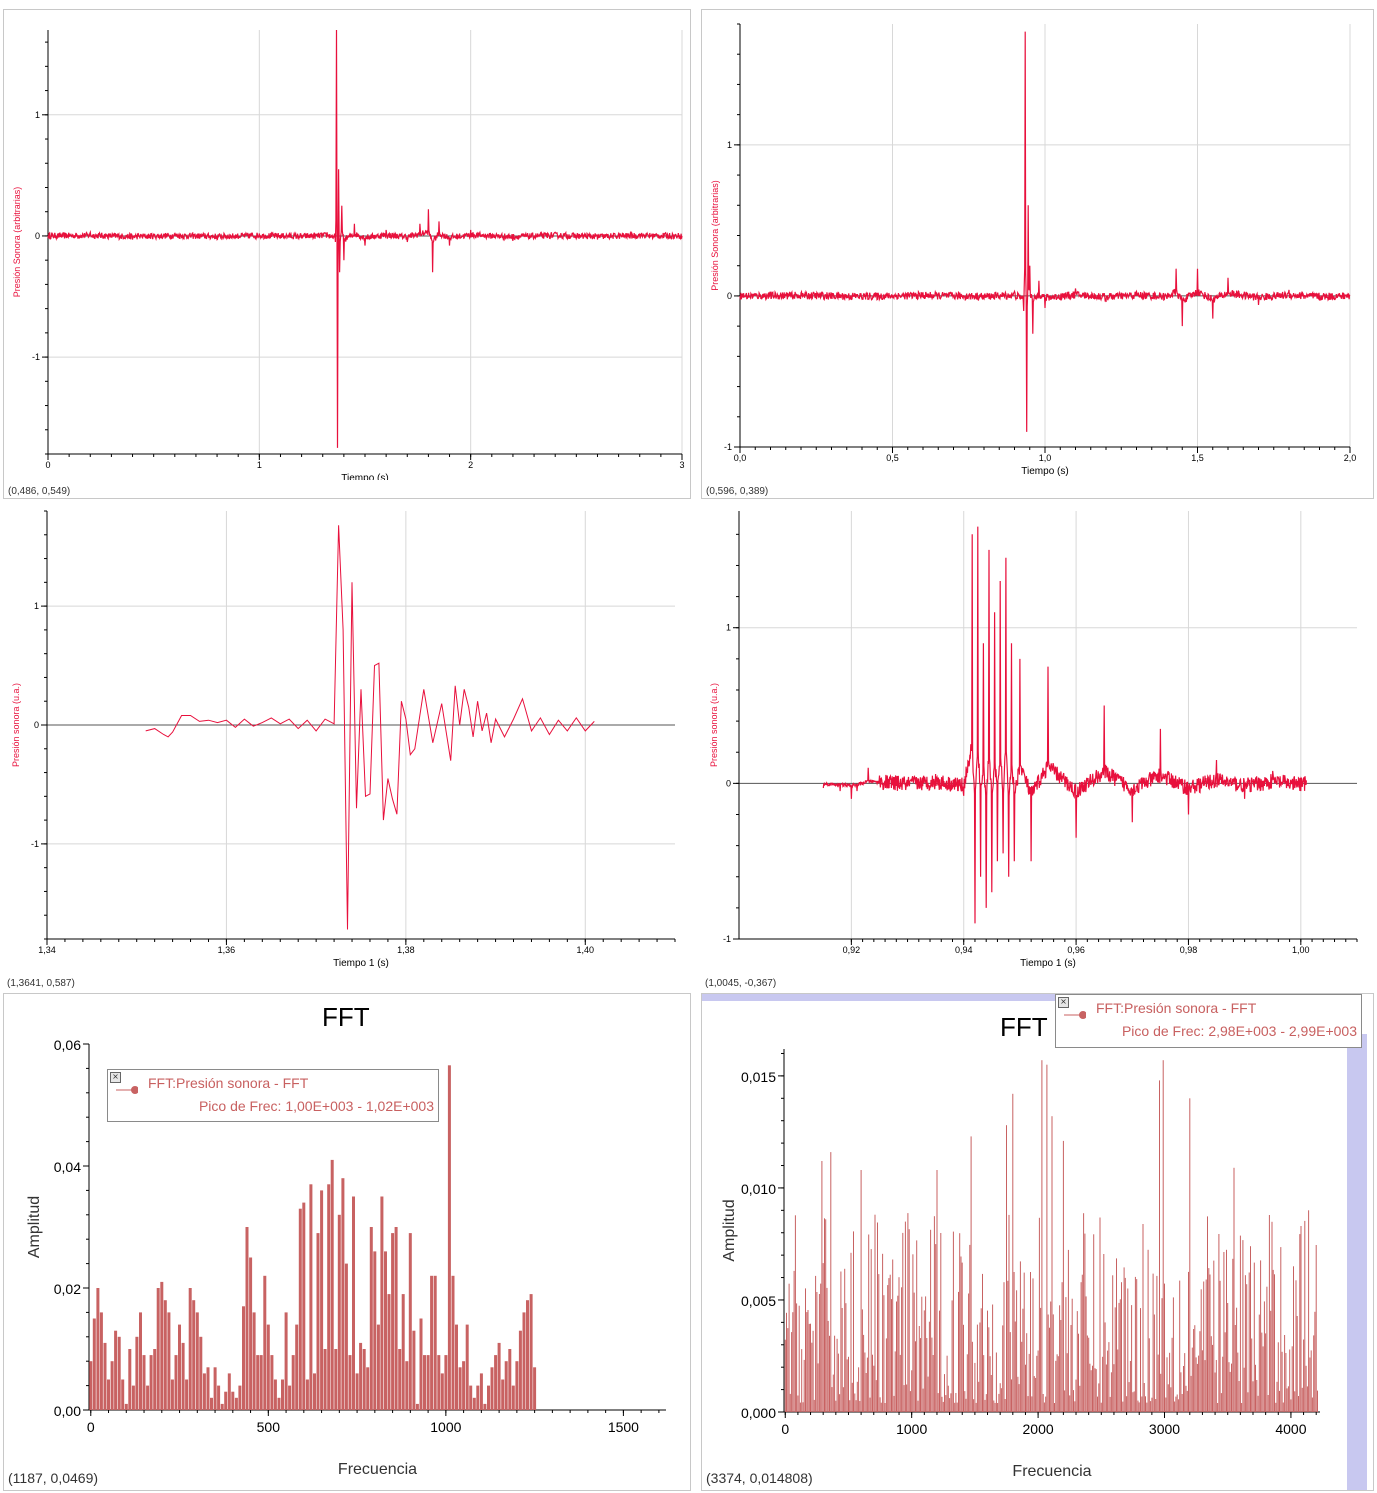  What do you see at coordinates (47, 950) in the screenshot?
I see `x-tick-label: 1,34` at bounding box center [47, 950].